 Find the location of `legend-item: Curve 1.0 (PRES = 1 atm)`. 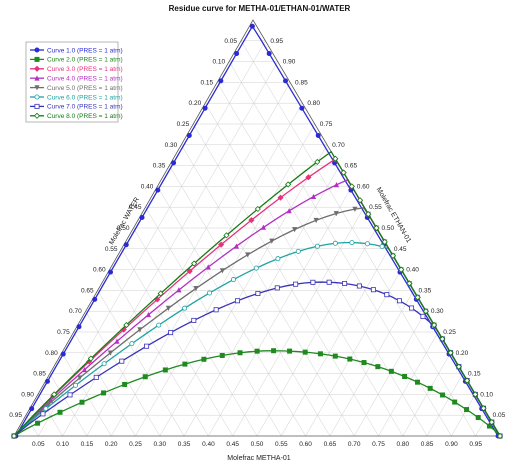

legend-item: Curve 1.0 (PRES = 1 atm) is located at coordinates (76, 50).